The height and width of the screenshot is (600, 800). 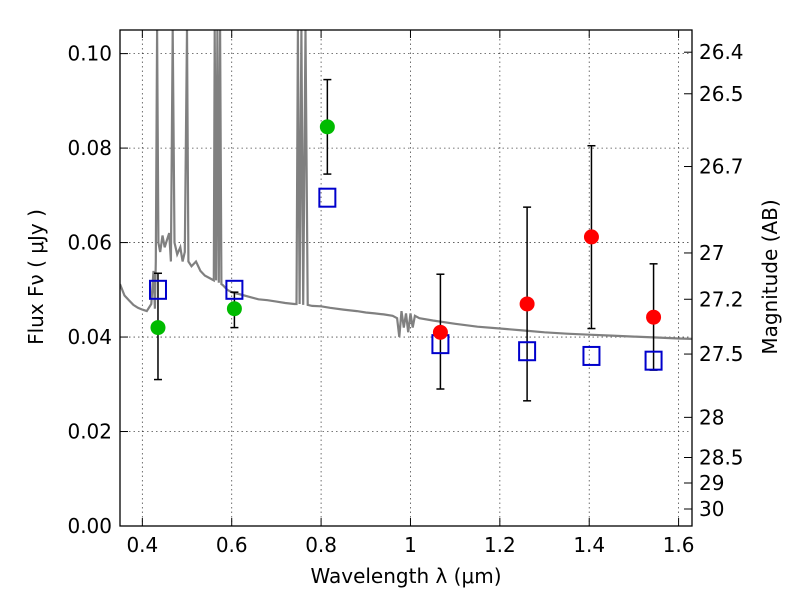 What do you see at coordinates (721, 354) in the screenshot?
I see `y2-tick-label: 27.5` at bounding box center [721, 354].